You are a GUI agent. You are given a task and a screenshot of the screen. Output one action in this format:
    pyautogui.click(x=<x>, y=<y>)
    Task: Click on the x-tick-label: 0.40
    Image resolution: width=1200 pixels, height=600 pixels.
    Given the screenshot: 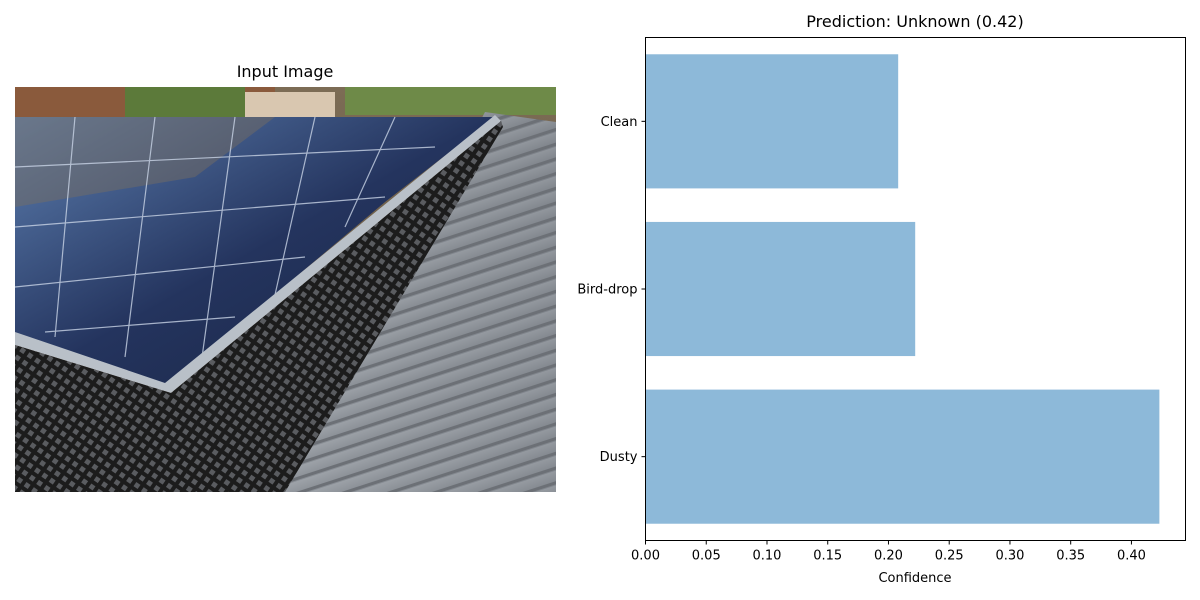 What is the action you would take?
    pyautogui.click(x=1131, y=556)
    